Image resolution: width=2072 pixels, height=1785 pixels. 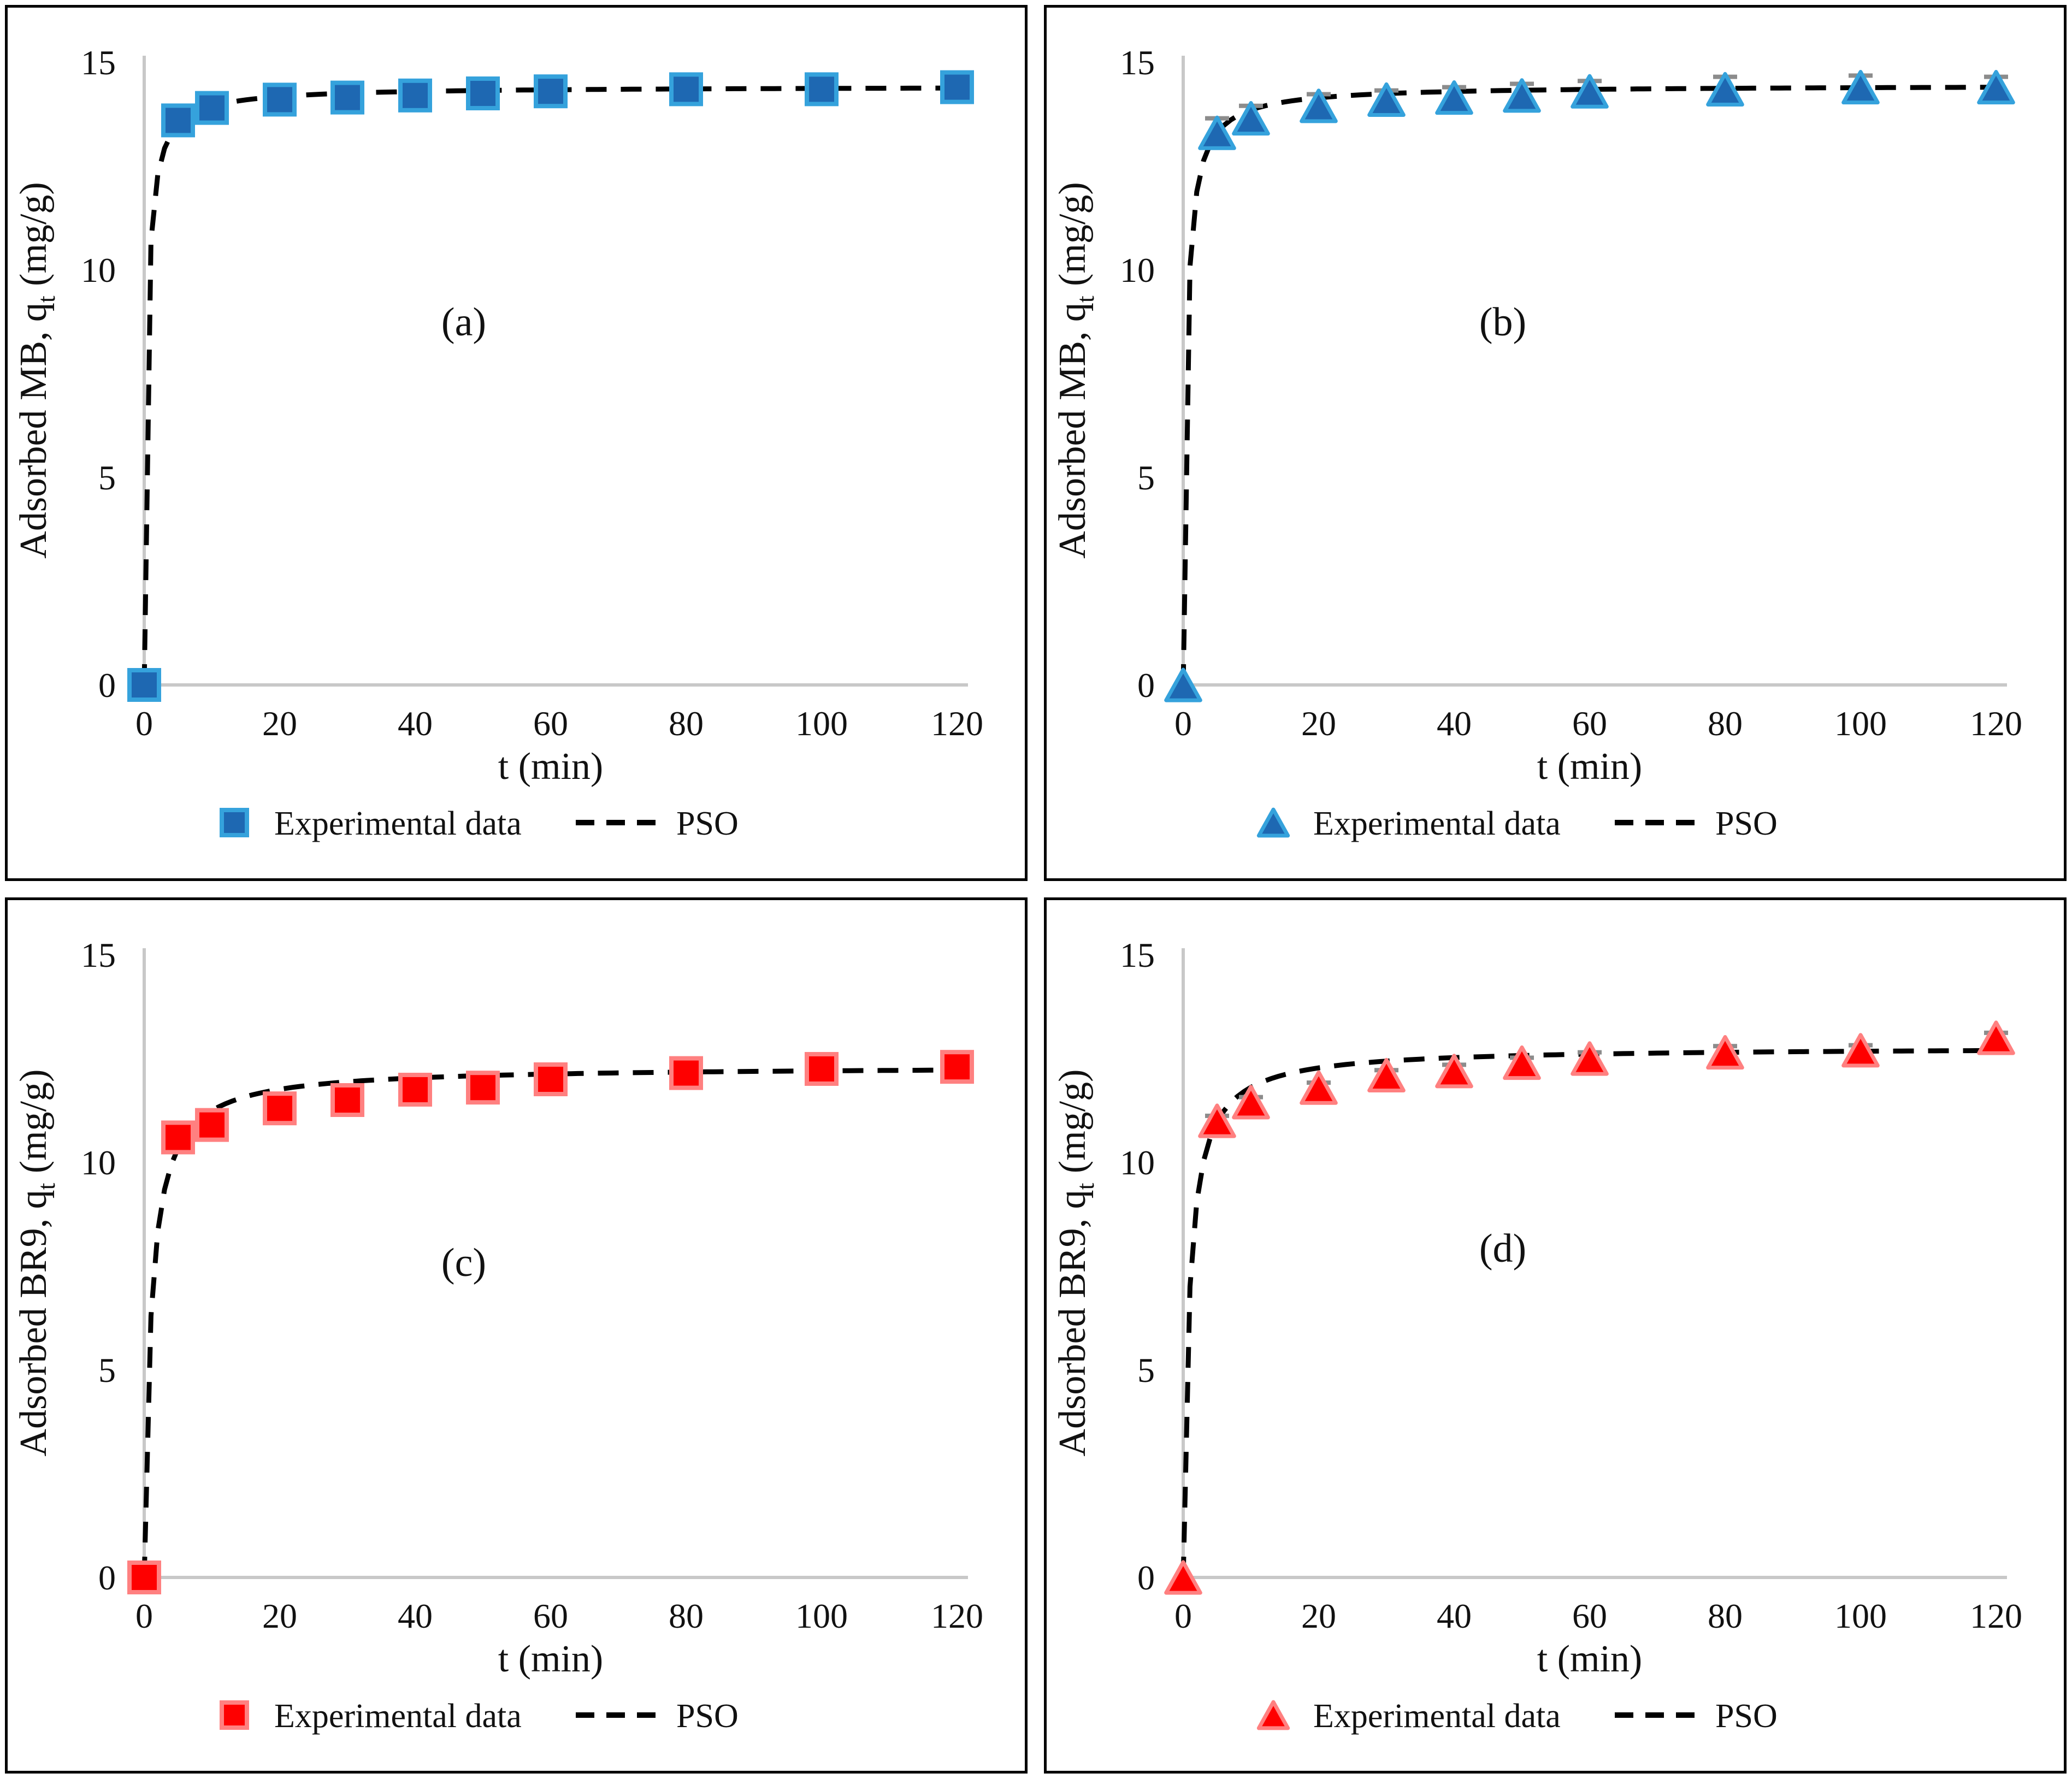 What do you see at coordinates (1076, 370) in the screenshot?
I see `y-axis-title: Adsorbed MB, qt (mg/g)` at bounding box center [1076, 370].